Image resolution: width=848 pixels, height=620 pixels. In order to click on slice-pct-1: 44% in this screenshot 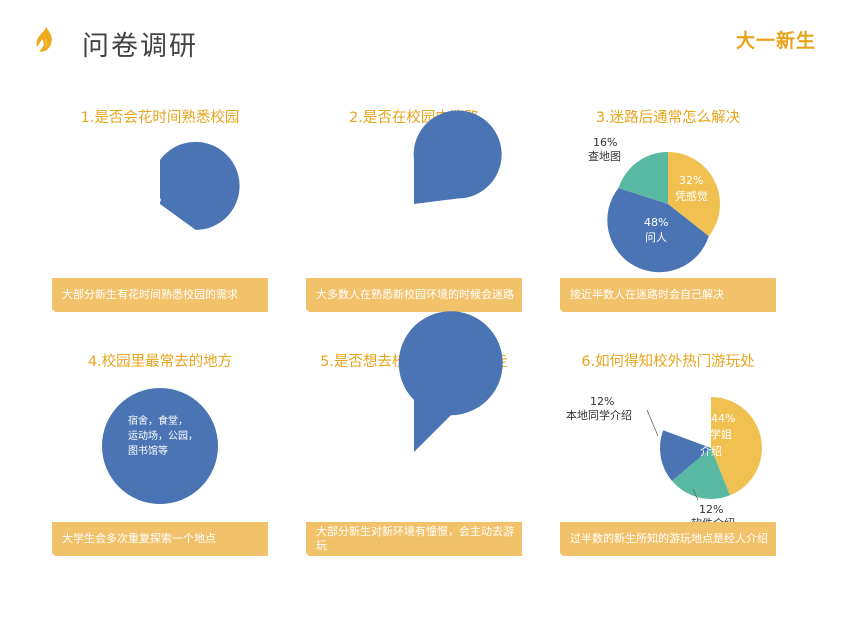, I will do `click(723, 418)`.